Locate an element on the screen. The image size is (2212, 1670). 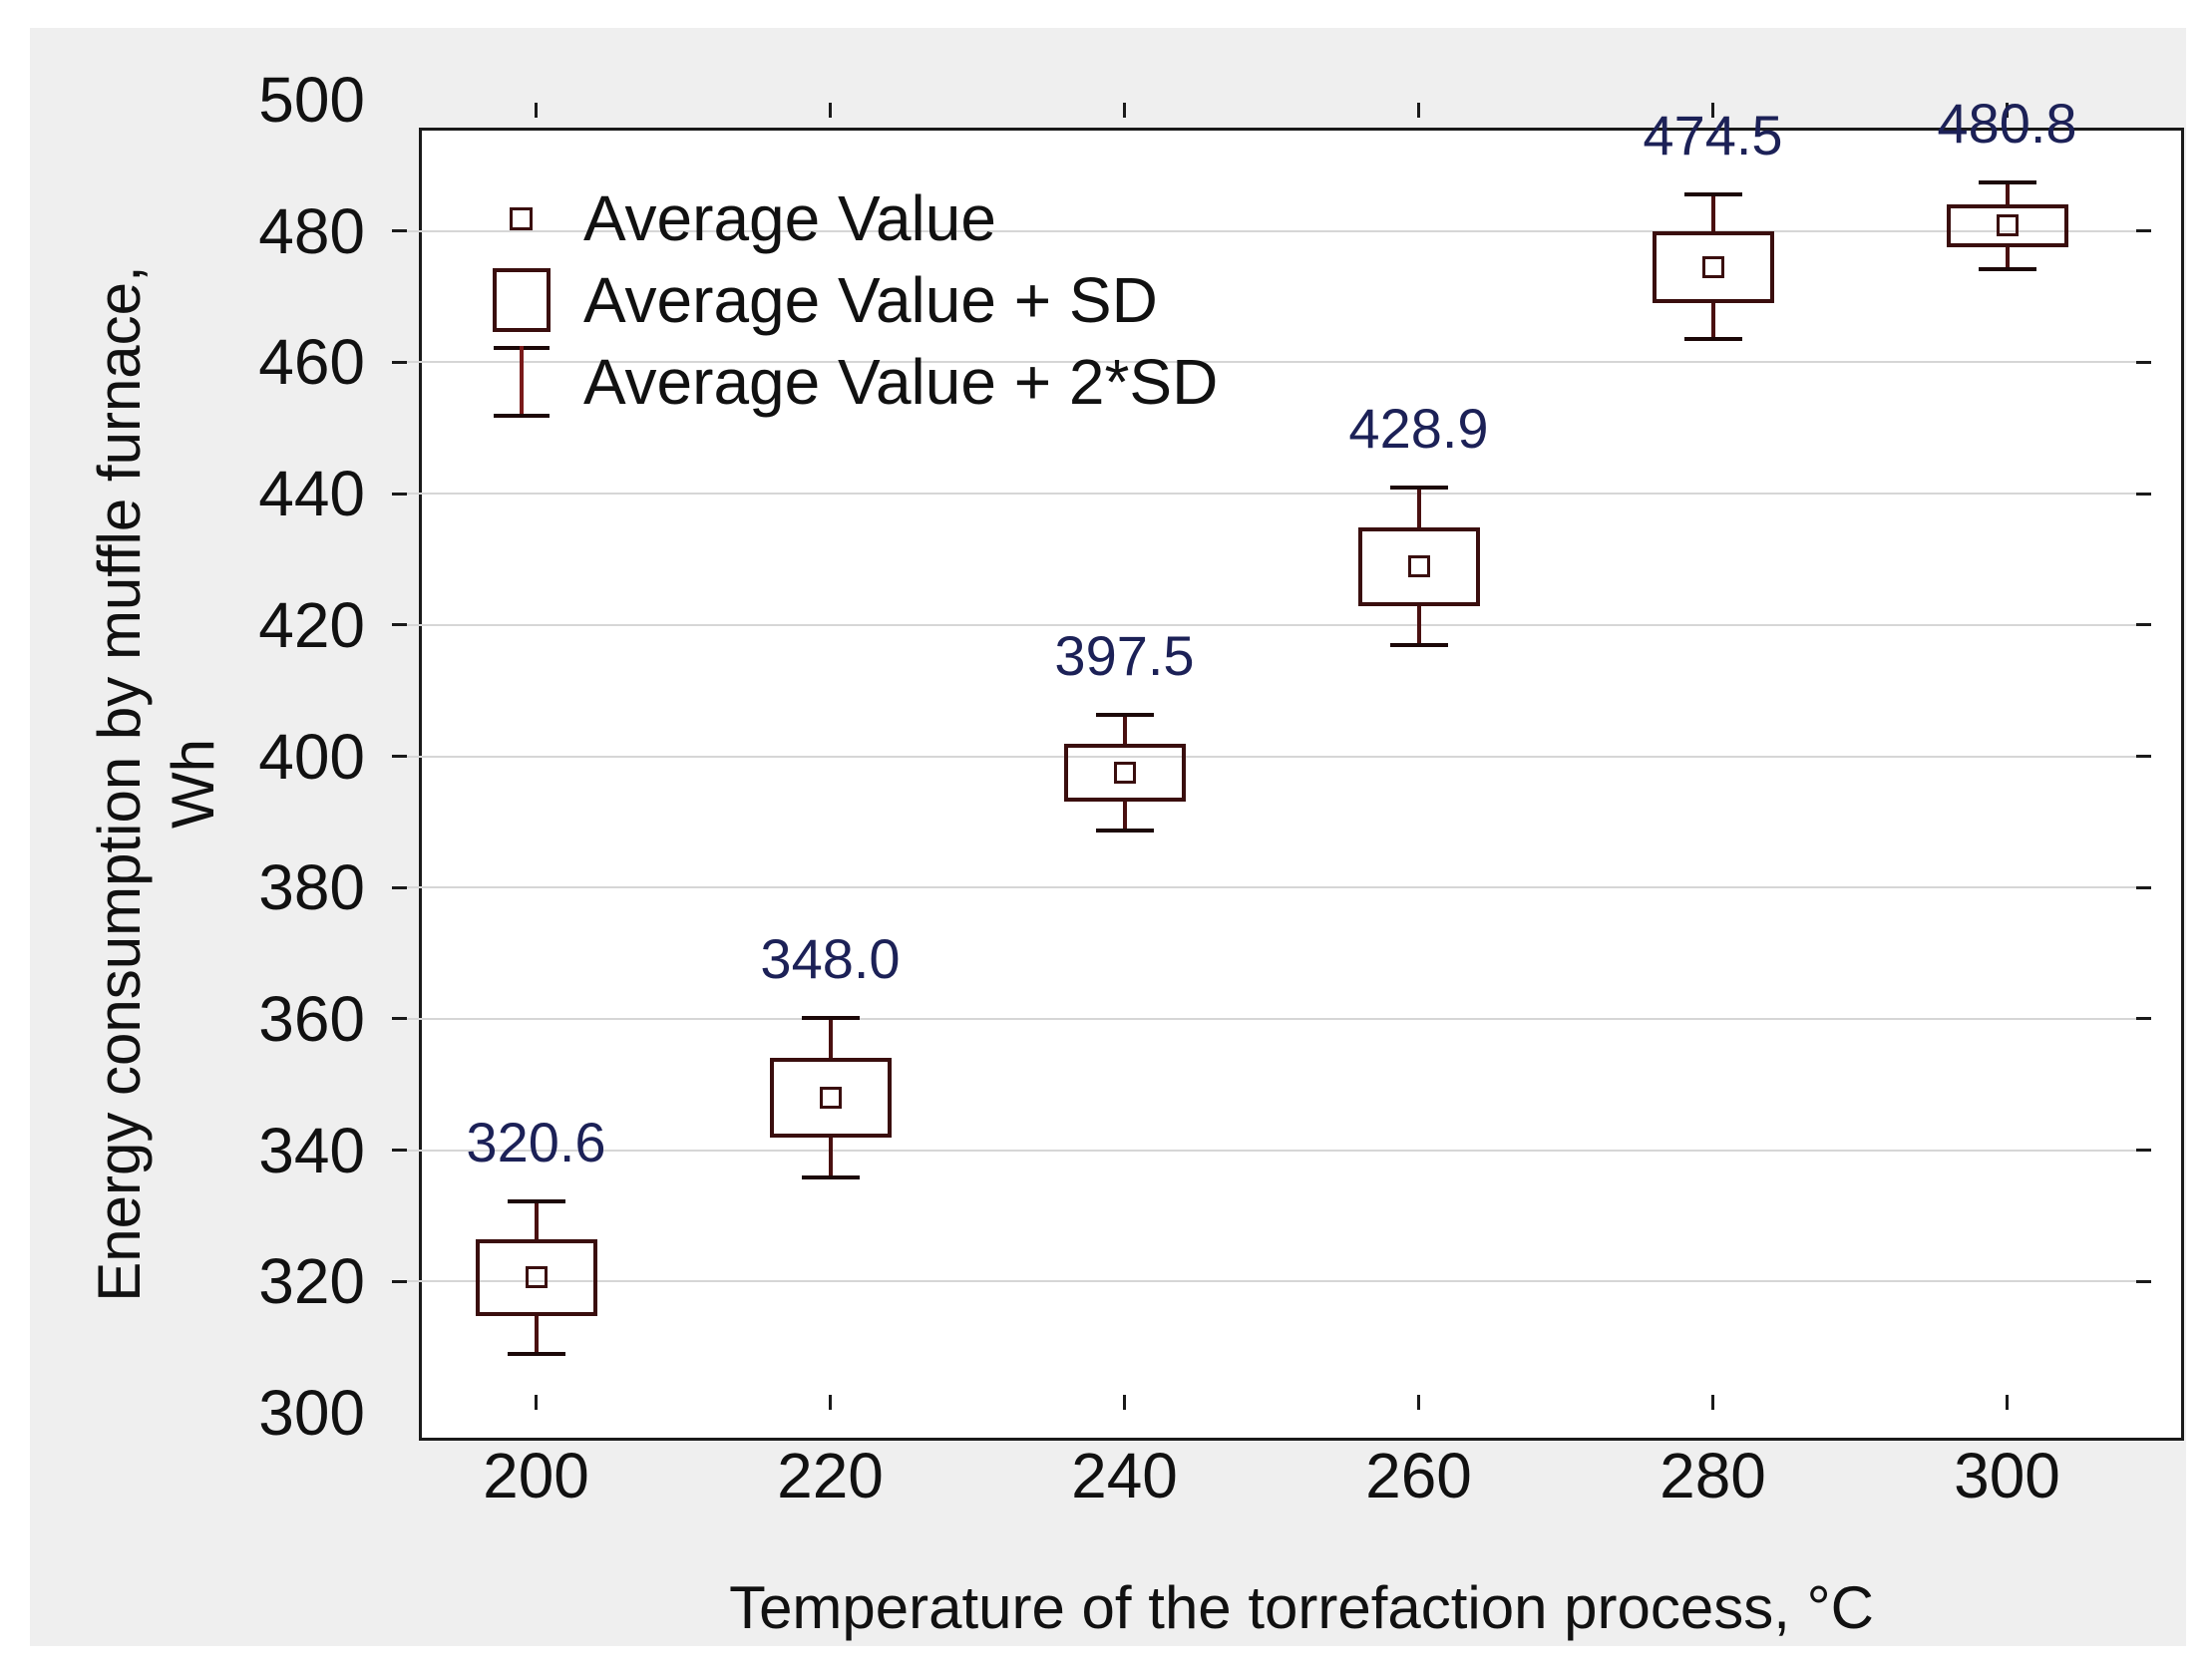
y-tick-label: 480 is located at coordinates (311, 230).